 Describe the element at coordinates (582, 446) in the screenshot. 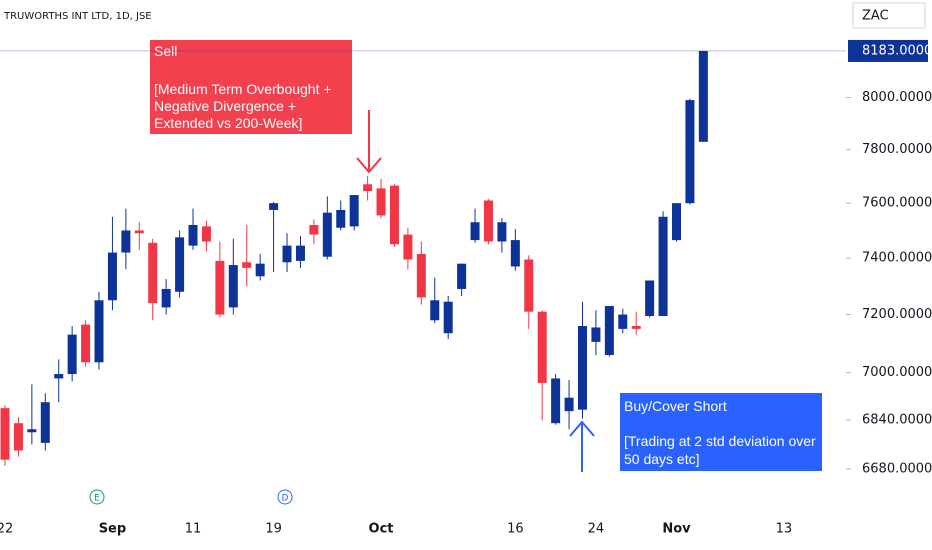

I see `buy-arrow` at that location.